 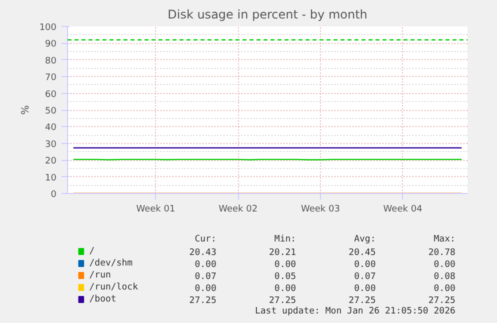 What do you see at coordinates (51, 111) in the screenshot?
I see `y-tick-label: 50` at bounding box center [51, 111].